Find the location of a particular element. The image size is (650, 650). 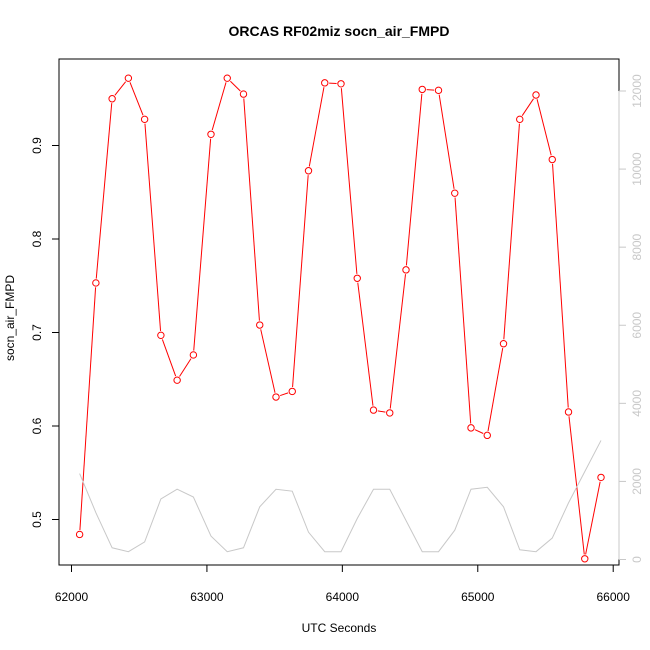

y-tick-label-left: 0.7 is located at coordinates (37, 332).